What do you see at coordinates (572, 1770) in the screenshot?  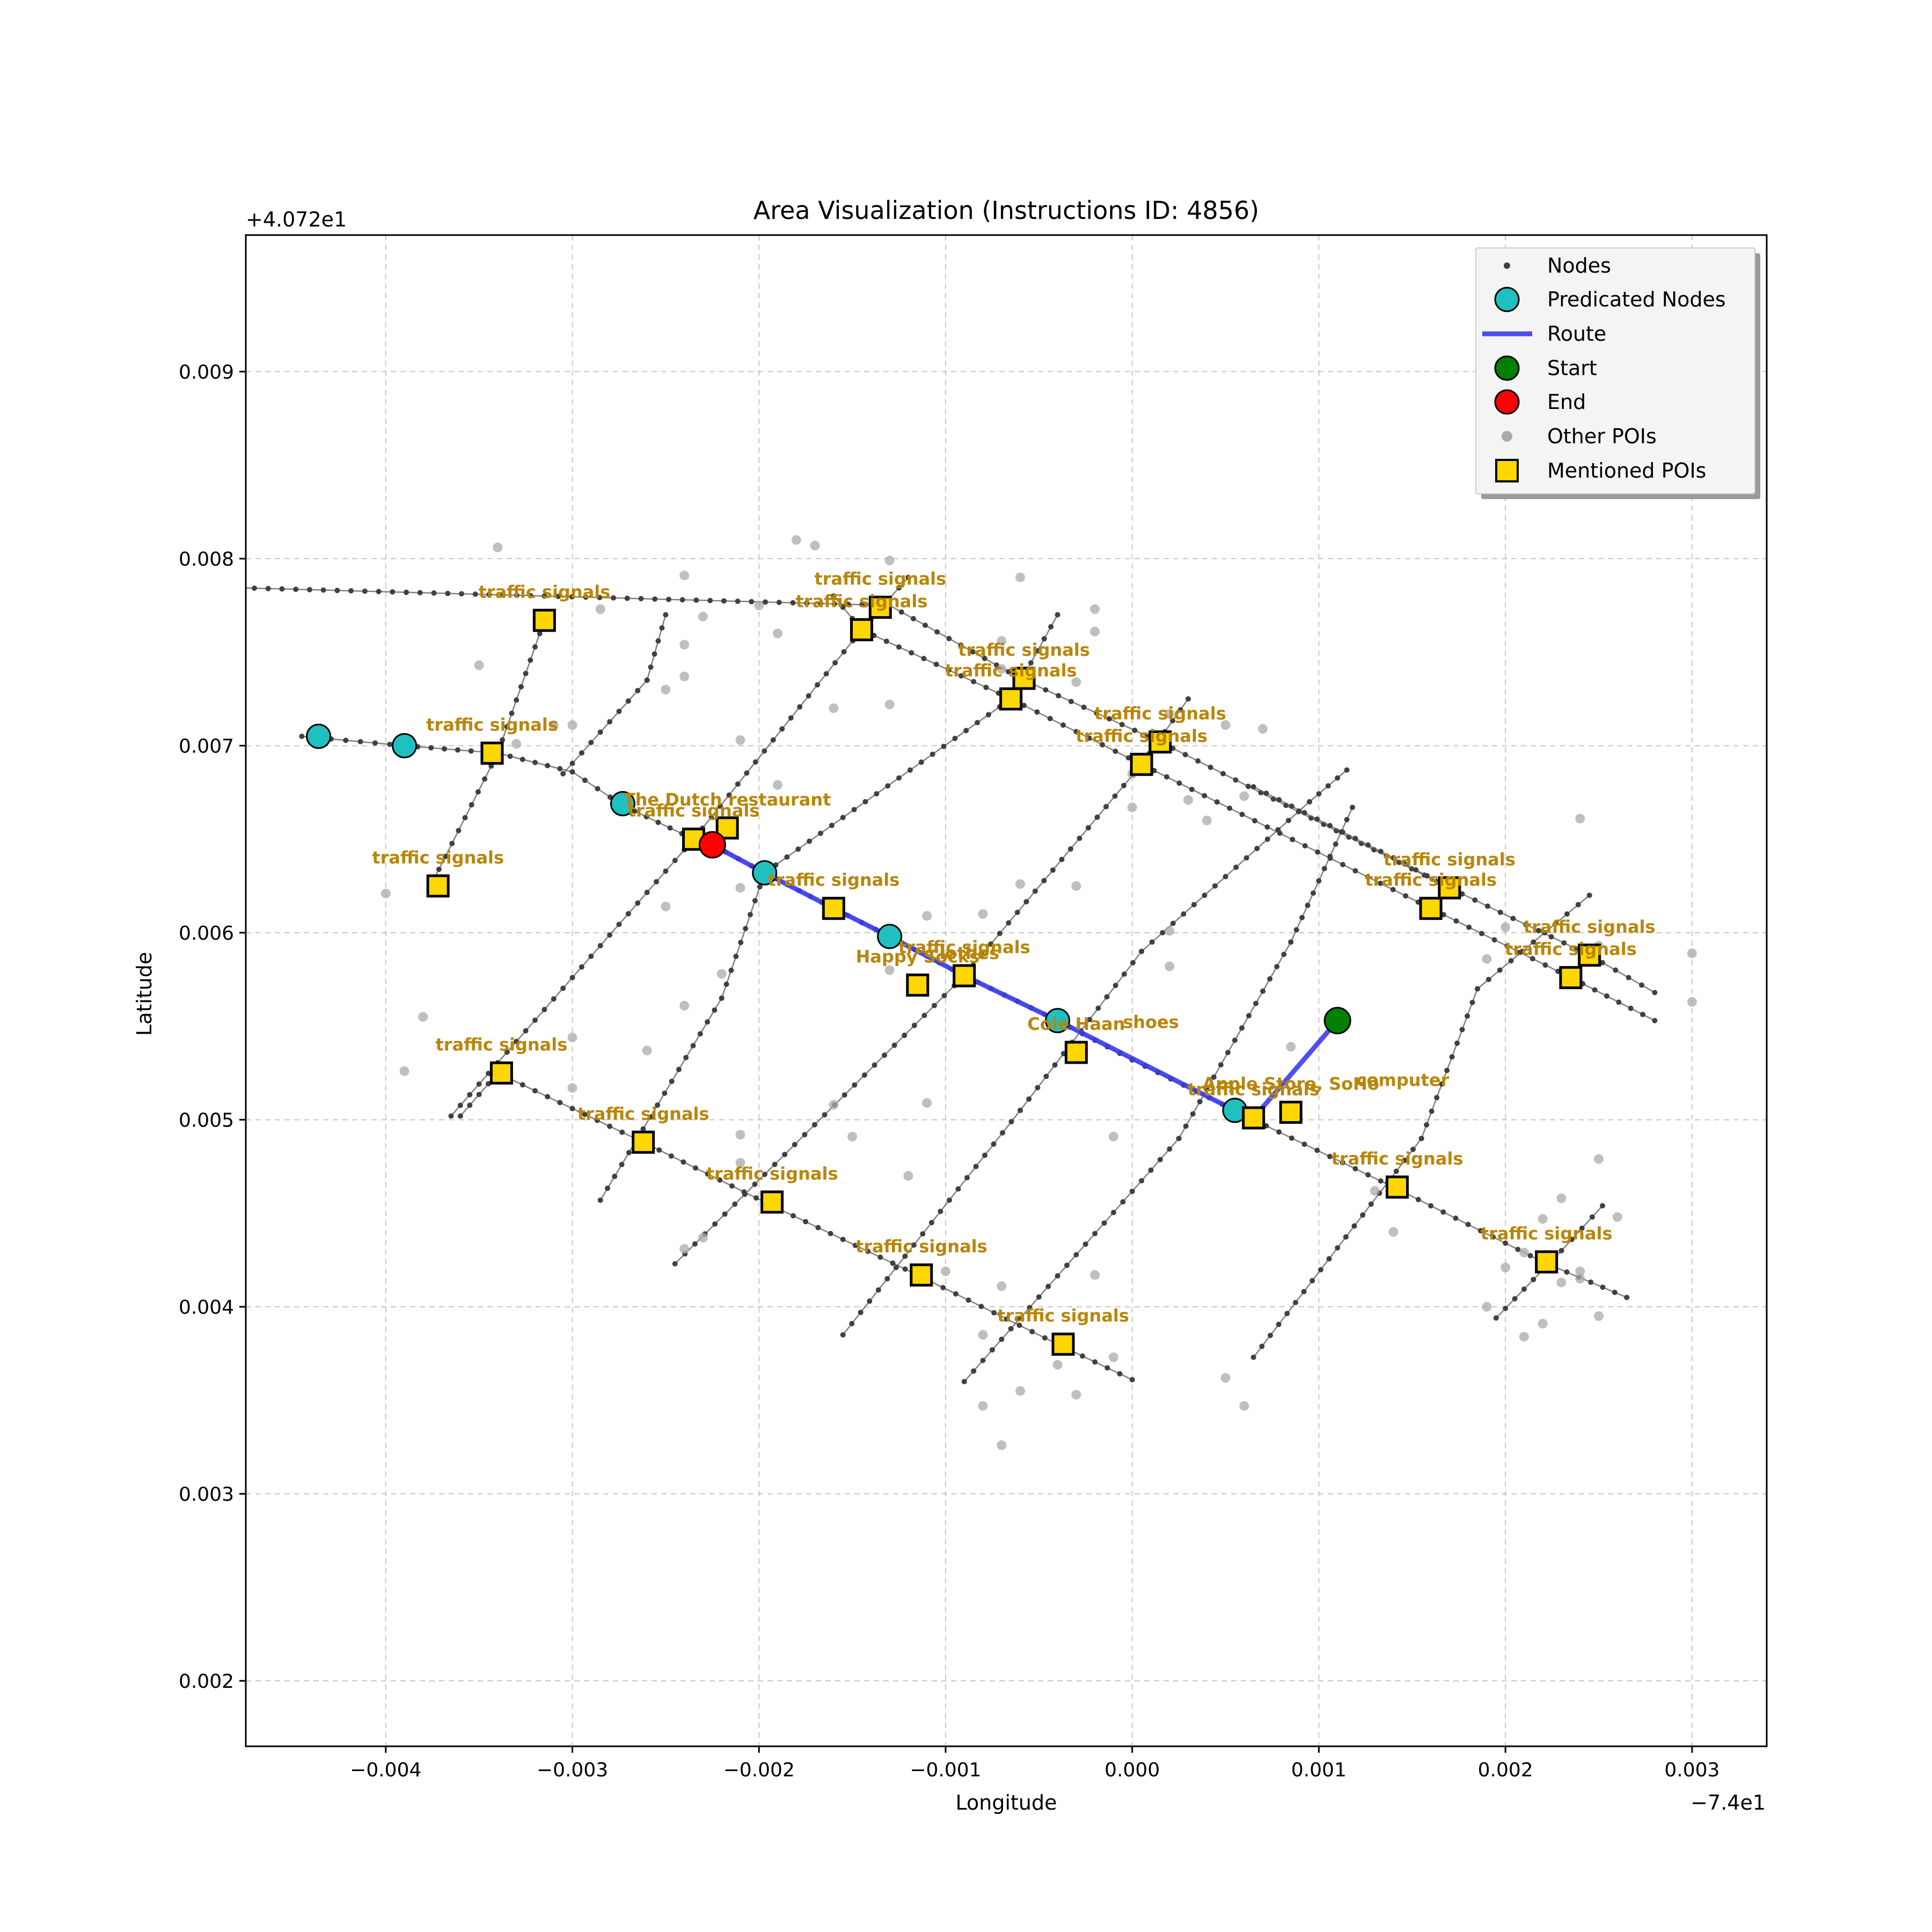 I see `x-tick-label: −0.003` at bounding box center [572, 1770].